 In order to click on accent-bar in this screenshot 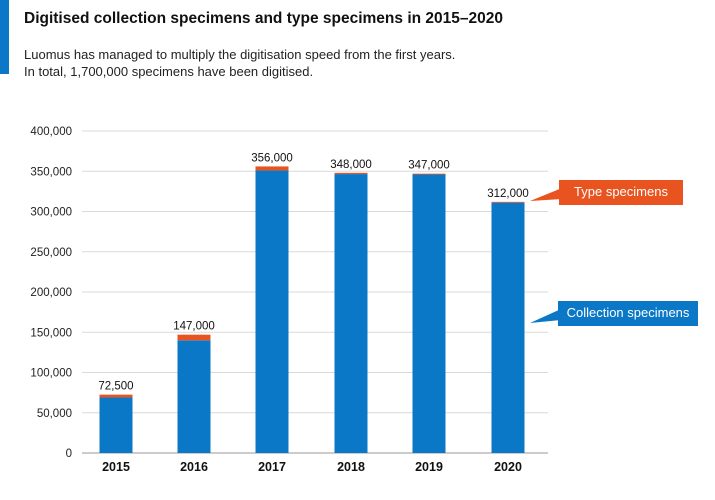, I will do `click(4, 37)`.